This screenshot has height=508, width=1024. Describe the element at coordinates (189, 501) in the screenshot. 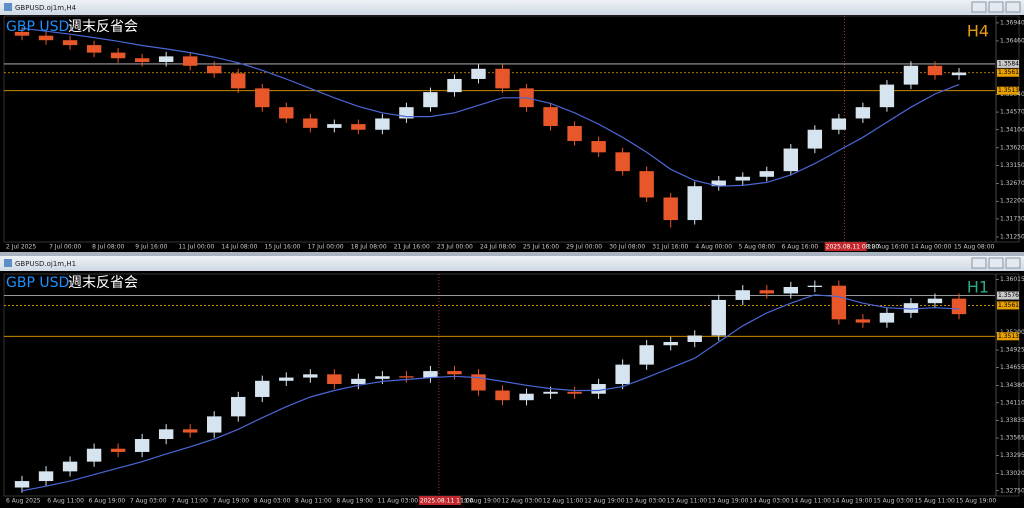

I see `x-tick-label: 7 Aug 11:00` at that location.